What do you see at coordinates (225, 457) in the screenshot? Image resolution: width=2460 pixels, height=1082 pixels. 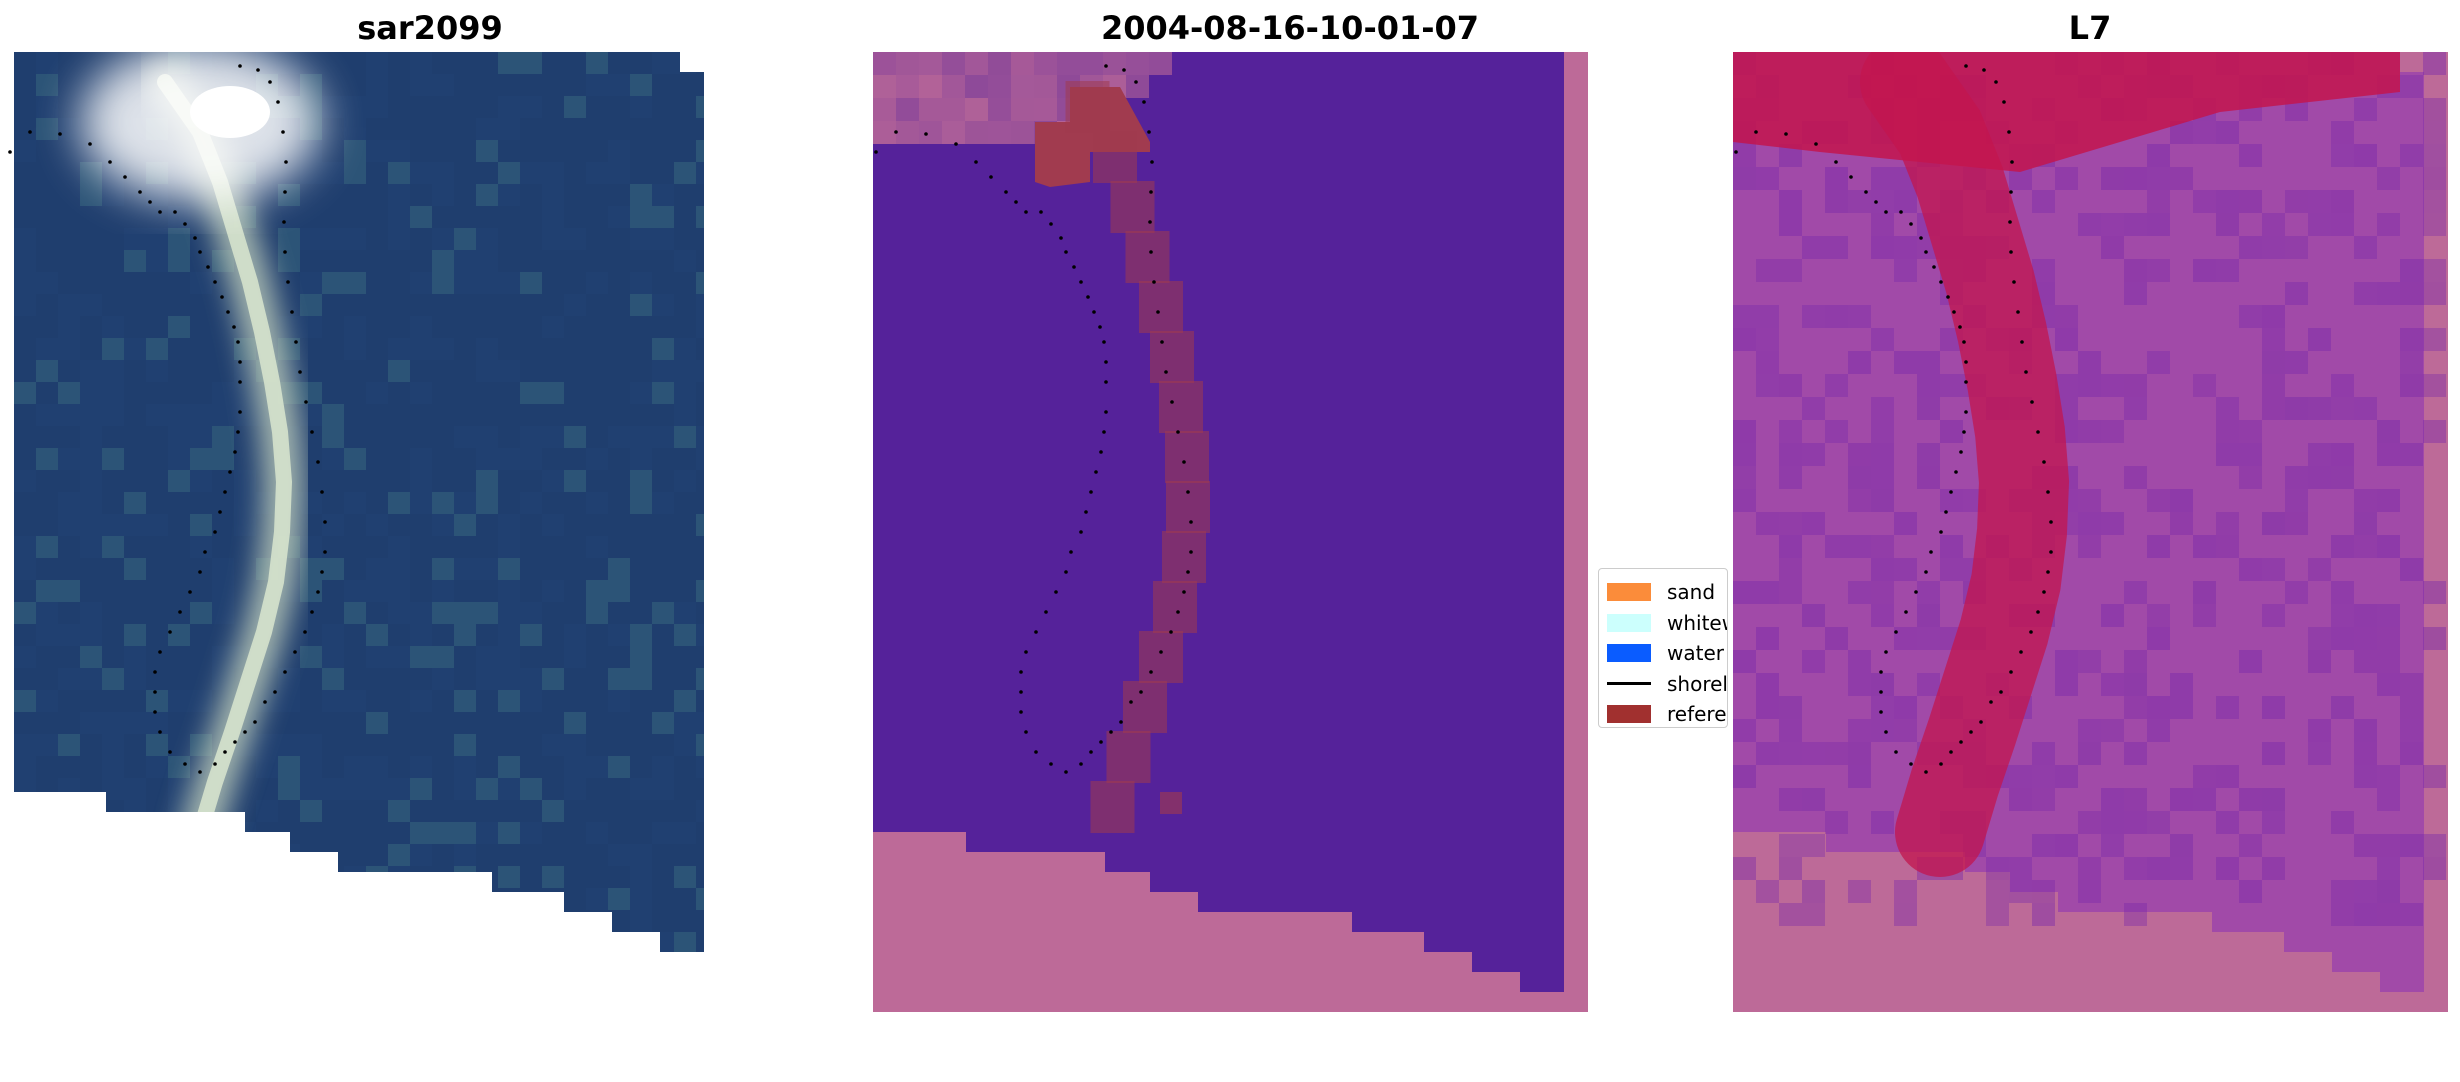 I see `beach-arc-core` at bounding box center [225, 457].